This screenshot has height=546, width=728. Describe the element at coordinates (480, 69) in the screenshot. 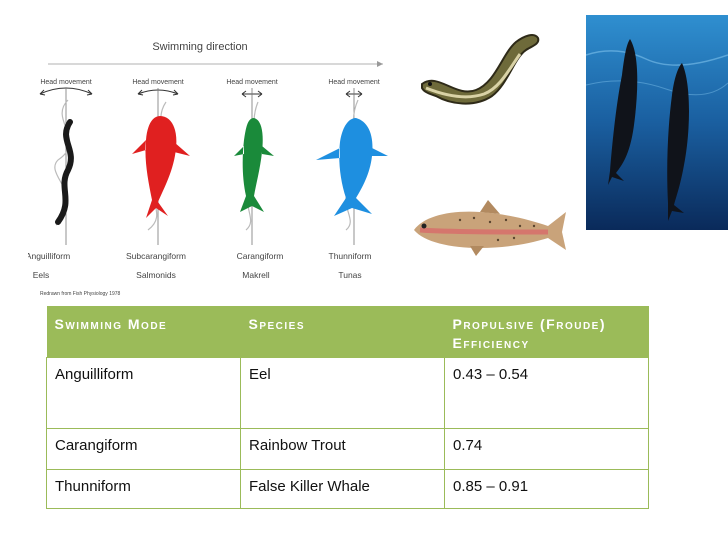

I see `eel-photo` at that location.